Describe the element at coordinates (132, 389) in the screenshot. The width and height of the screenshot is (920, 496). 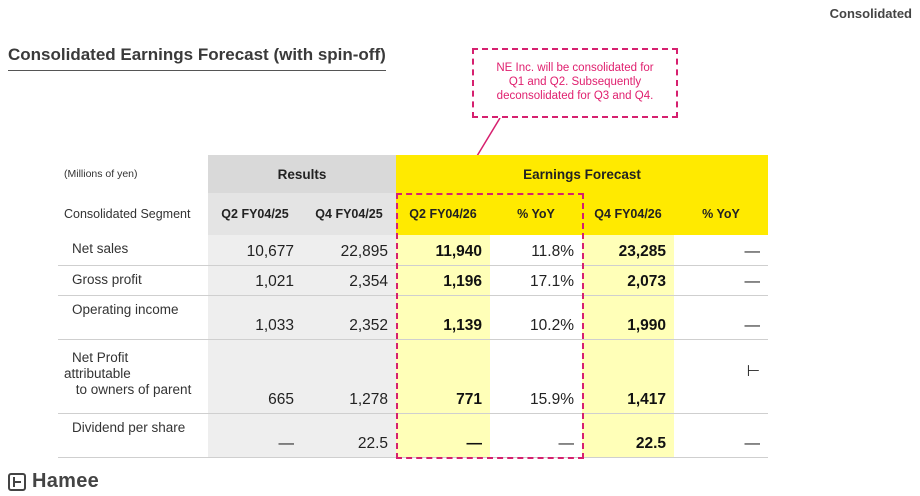
I see `row-label-line: to owners of parent` at that location.